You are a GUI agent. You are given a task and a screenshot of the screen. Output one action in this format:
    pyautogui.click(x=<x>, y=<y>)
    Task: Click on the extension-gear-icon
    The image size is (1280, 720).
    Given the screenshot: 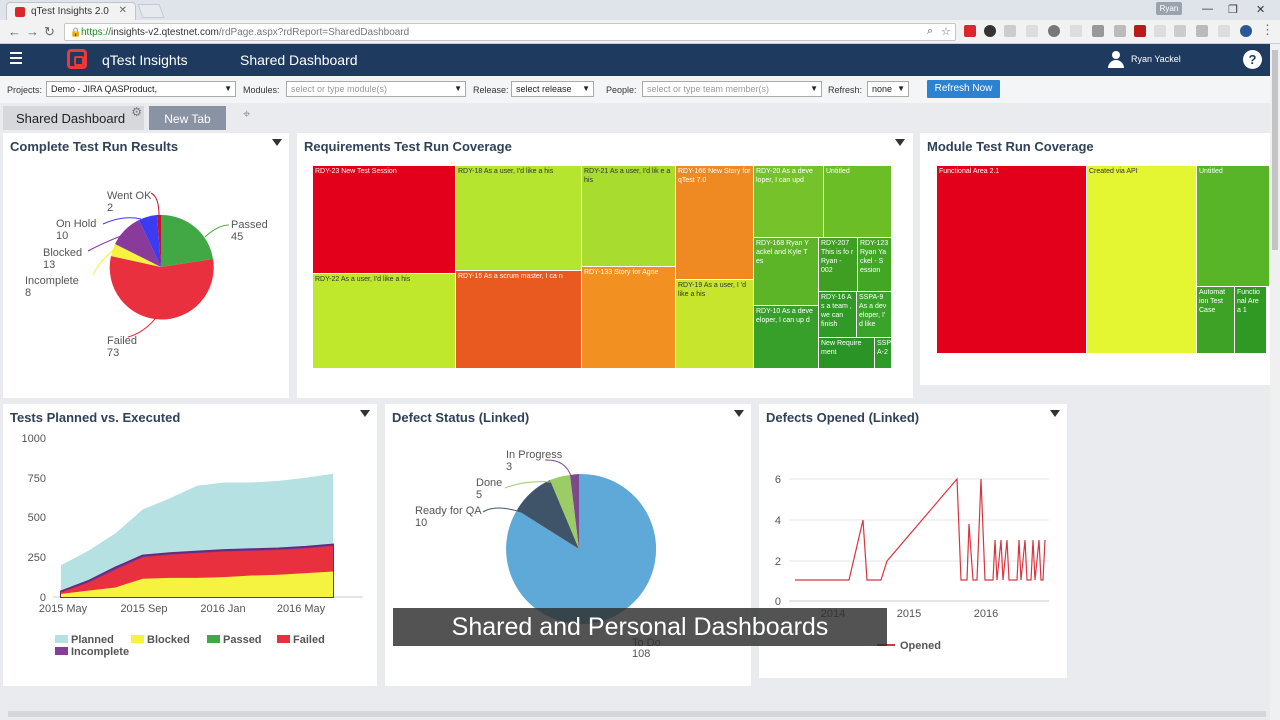 What is the action you would take?
    pyautogui.click(x=1010, y=31)
    